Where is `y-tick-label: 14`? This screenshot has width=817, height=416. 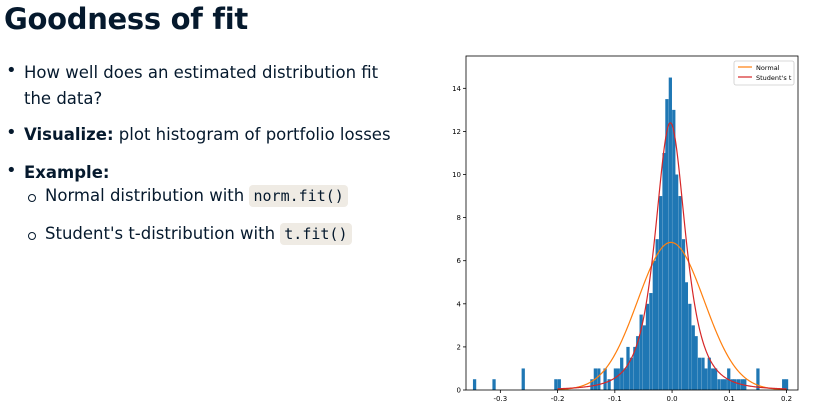 y-tick-label: 14 is located at coordinates (456, 89).